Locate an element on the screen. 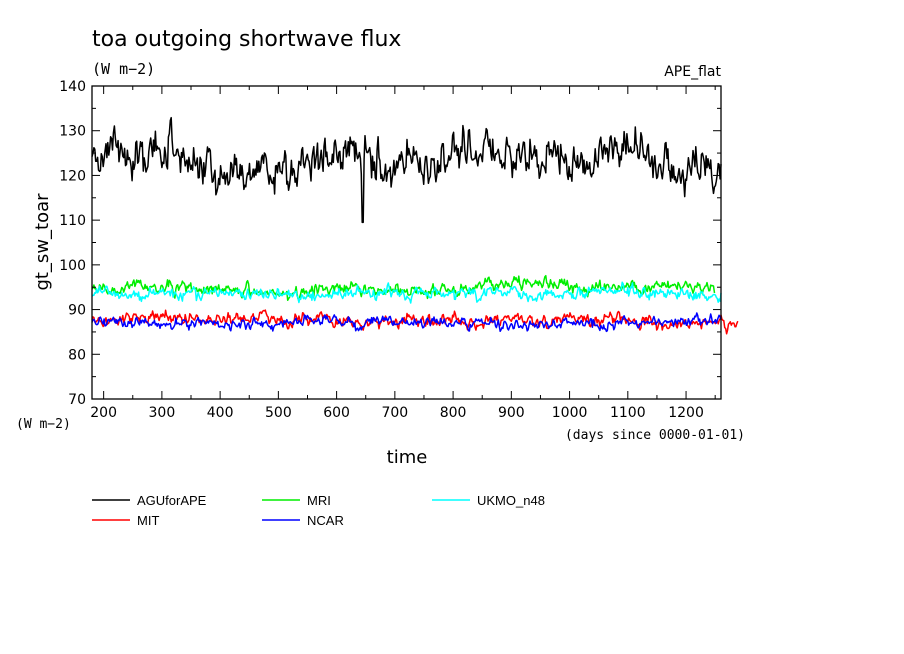 The image size is (904, 654). y-tick-label: 140 is located at coordinates (72, 87).